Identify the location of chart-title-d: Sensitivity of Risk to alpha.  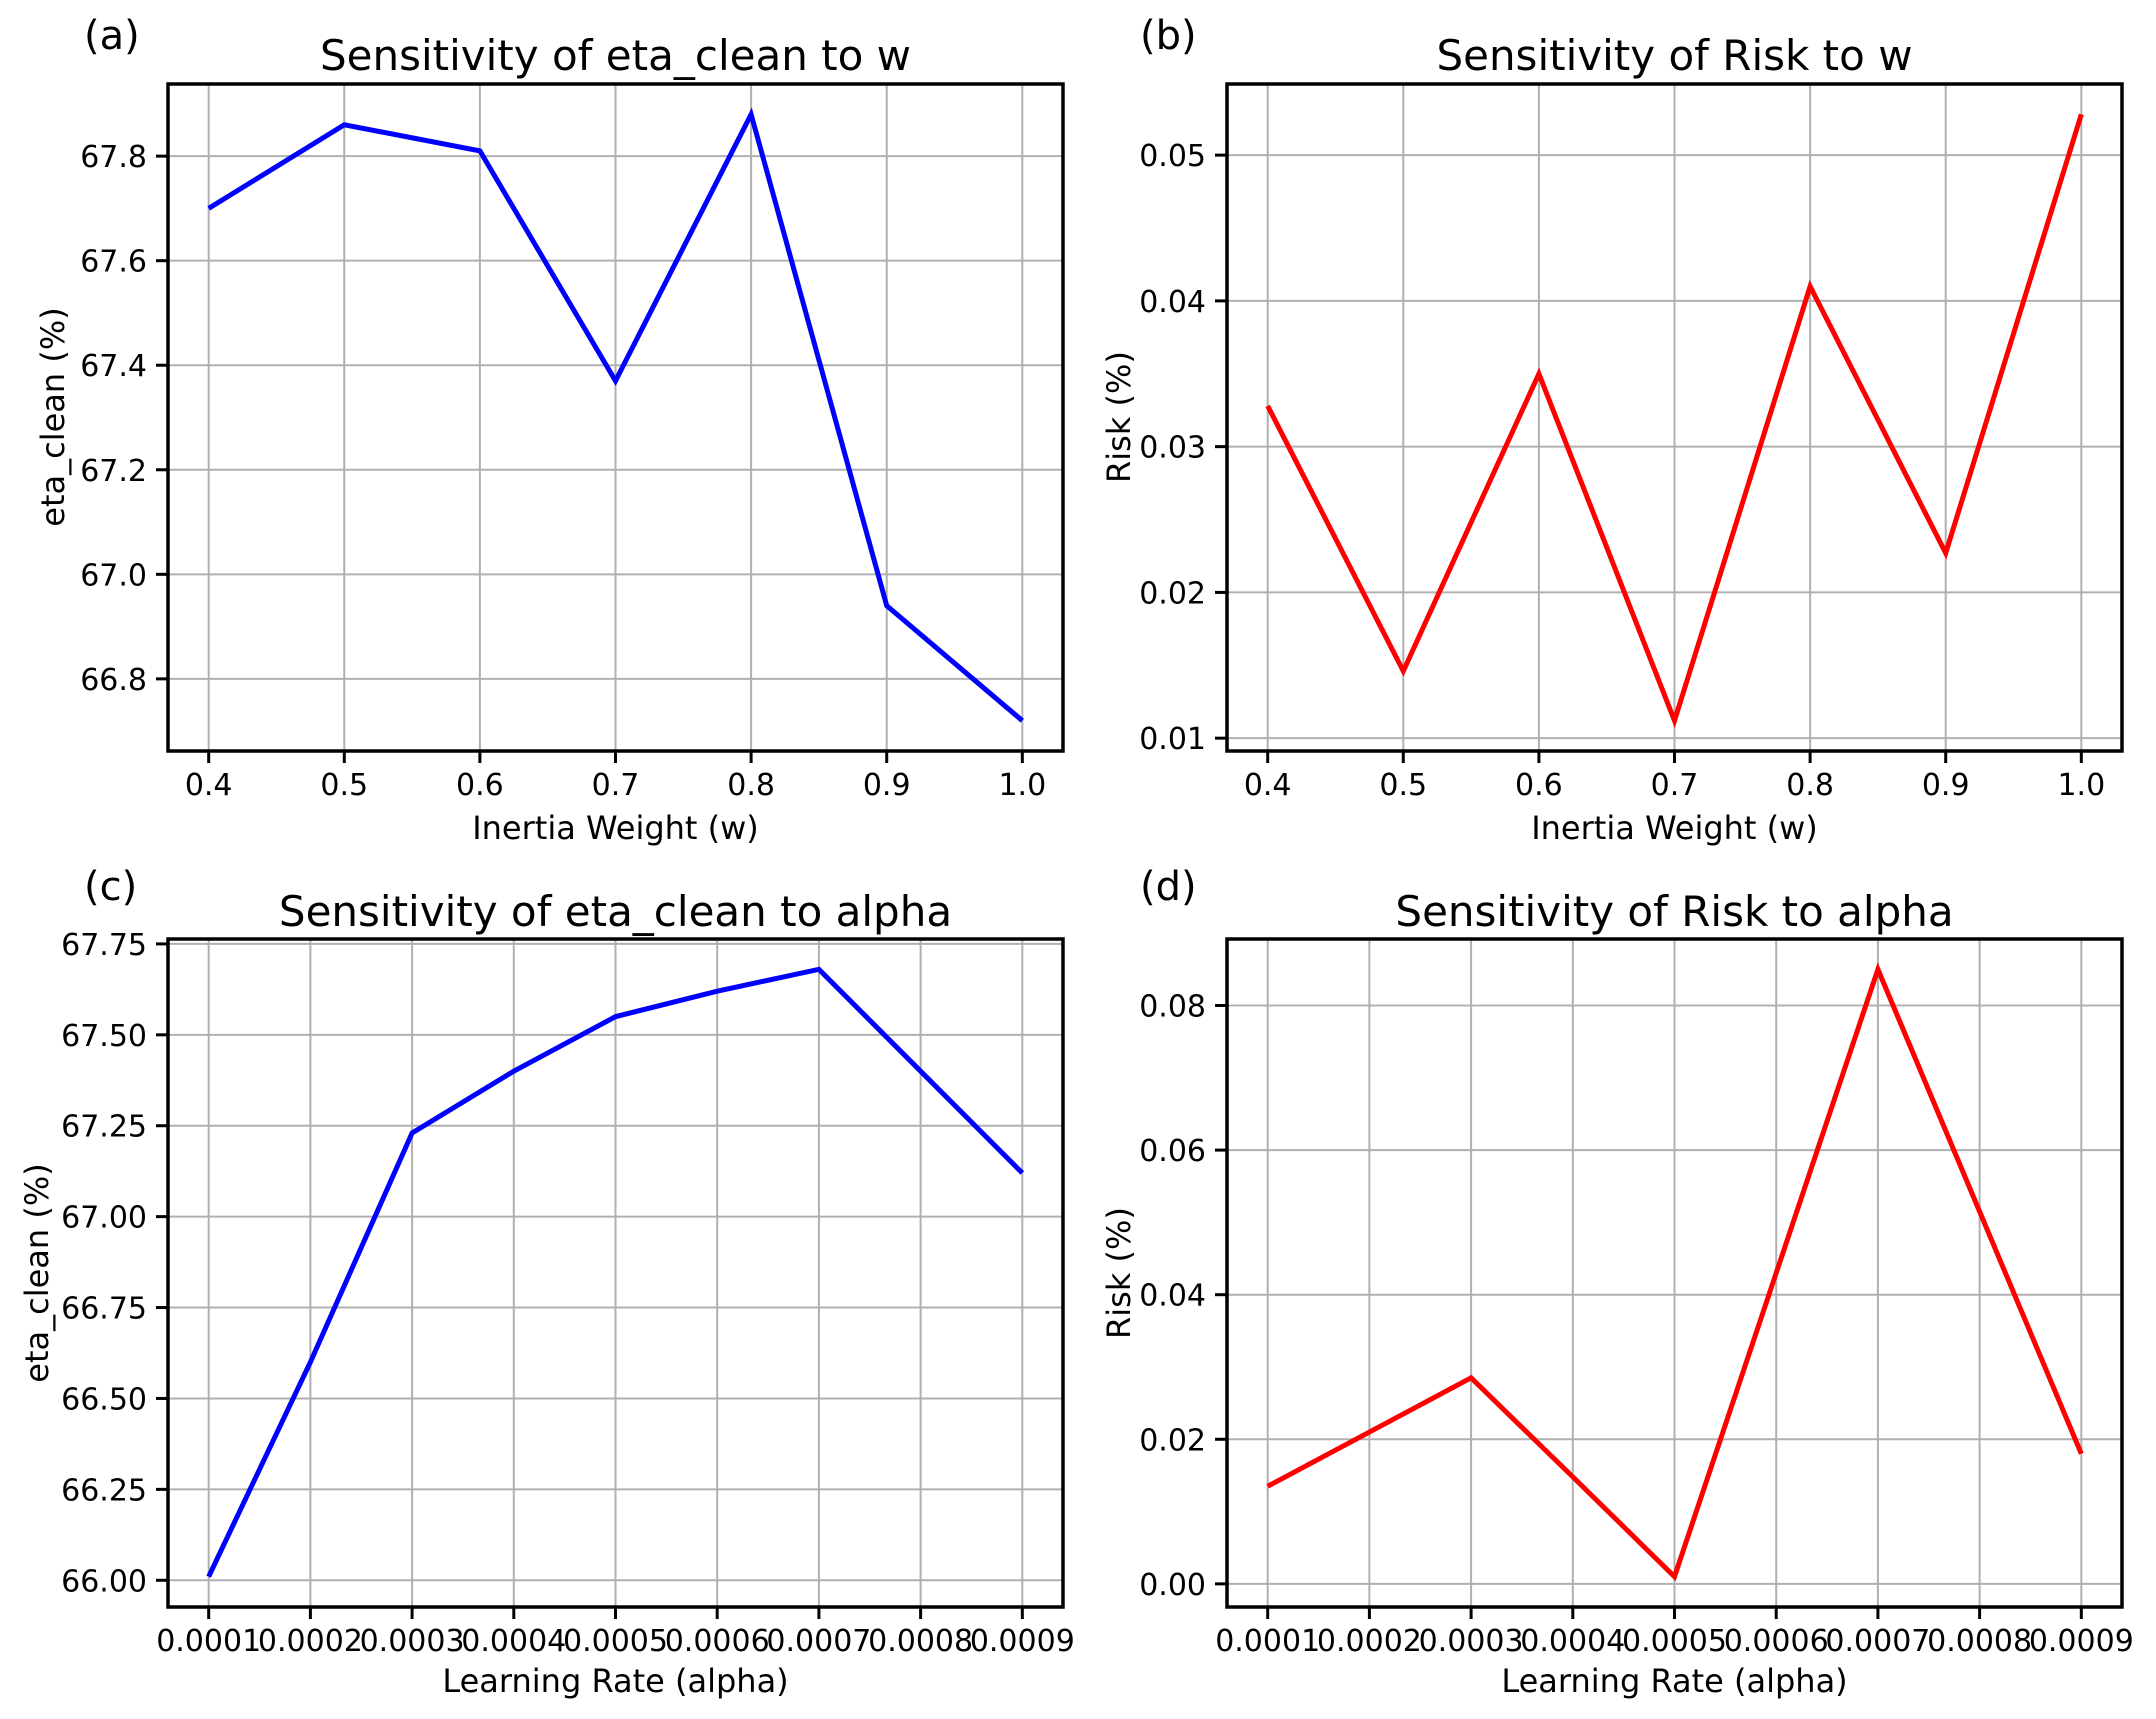
(1674, 911).